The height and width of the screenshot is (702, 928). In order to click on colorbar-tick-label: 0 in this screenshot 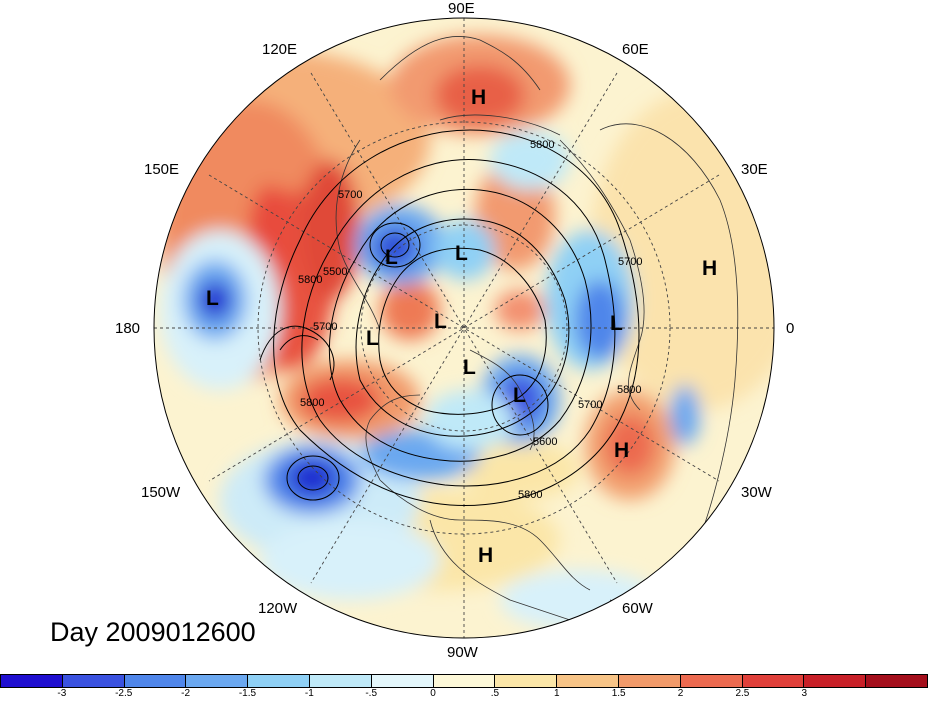, I will do `click(433, 693)`.